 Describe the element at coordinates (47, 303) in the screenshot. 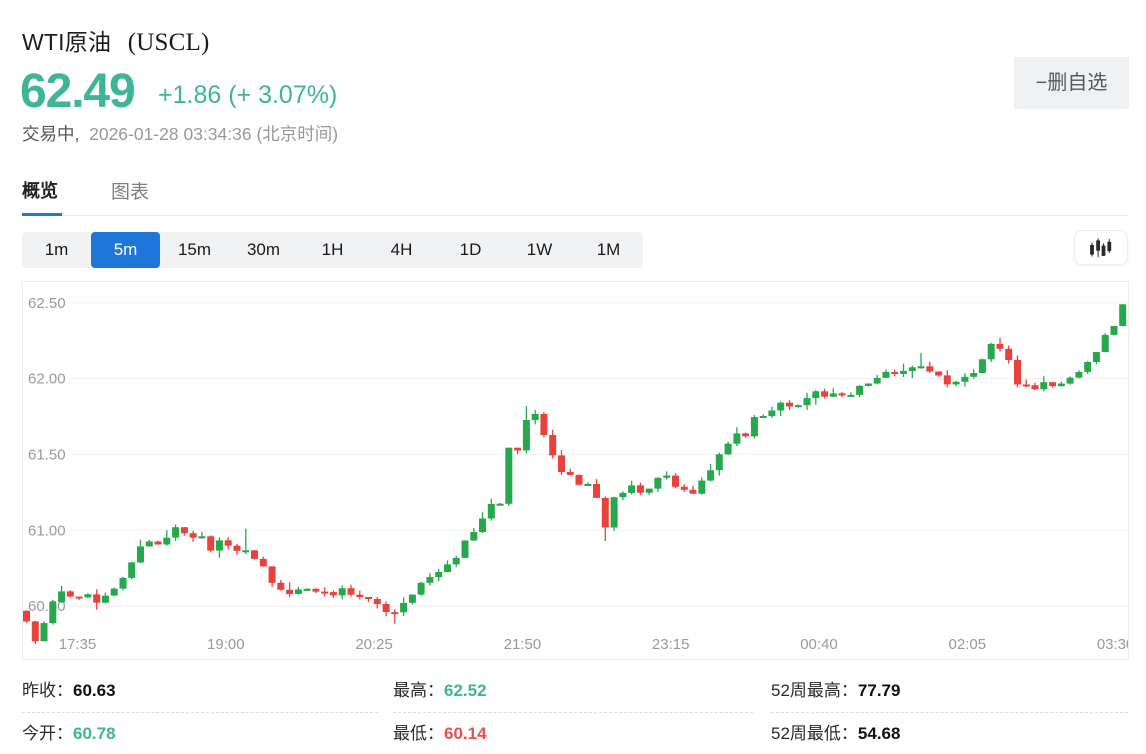

I see `svg-text: 62.50` at that location.